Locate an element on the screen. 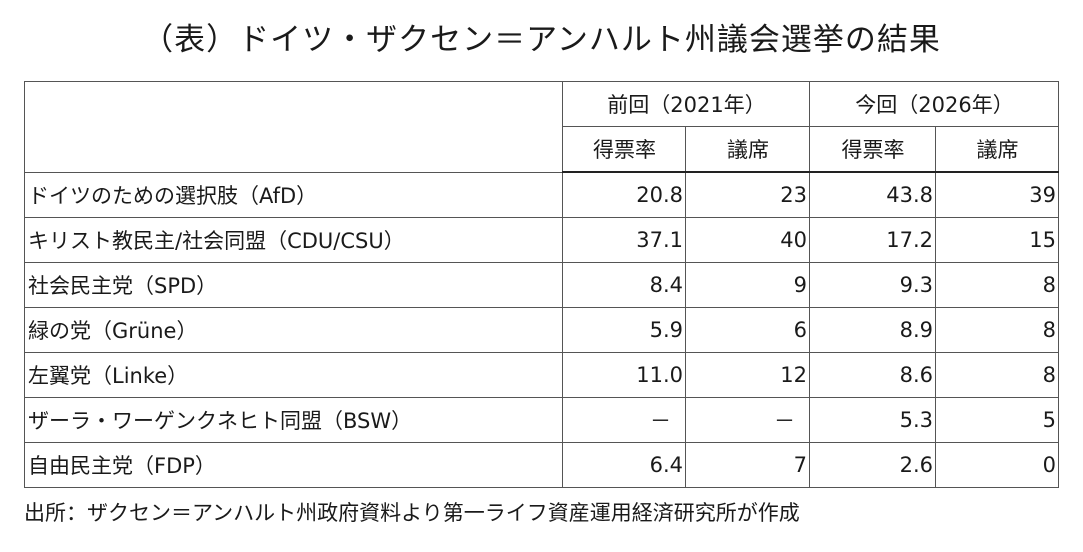 This screenshot has height=552, width=1083. prev-seats: 9 is located at coordinates (747, 285).